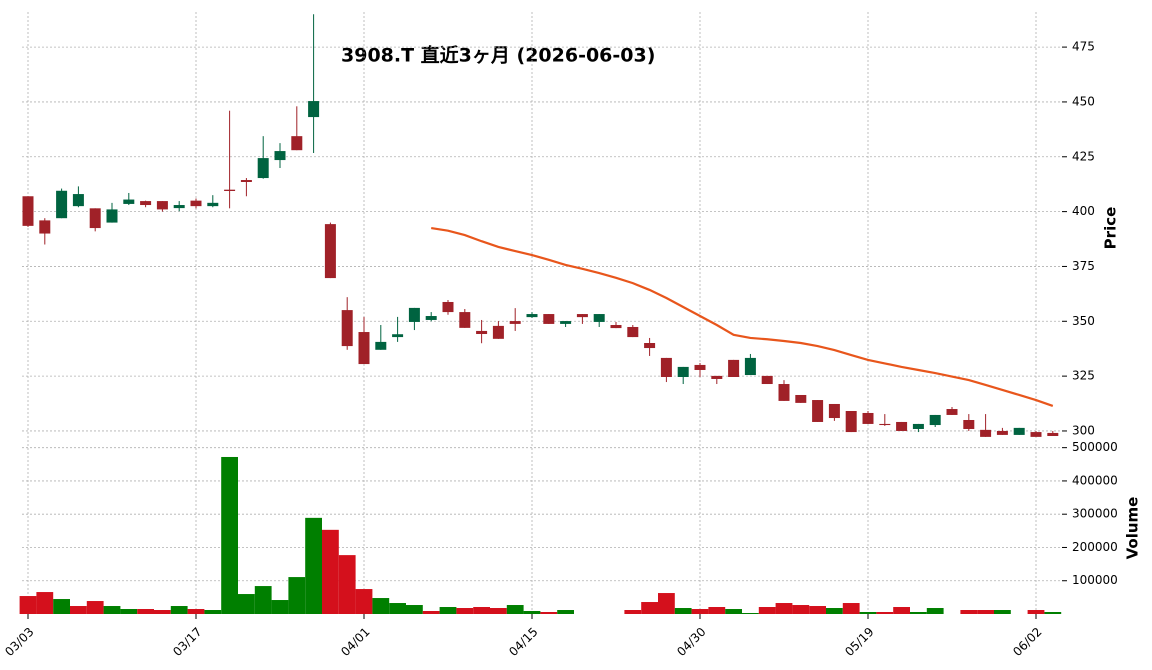 The width and height of the screenshot is (1152, 670). Describe the element at coordinates (1027, 642) in the screenshot. I see `x-tick-label: 06/02` at that location.